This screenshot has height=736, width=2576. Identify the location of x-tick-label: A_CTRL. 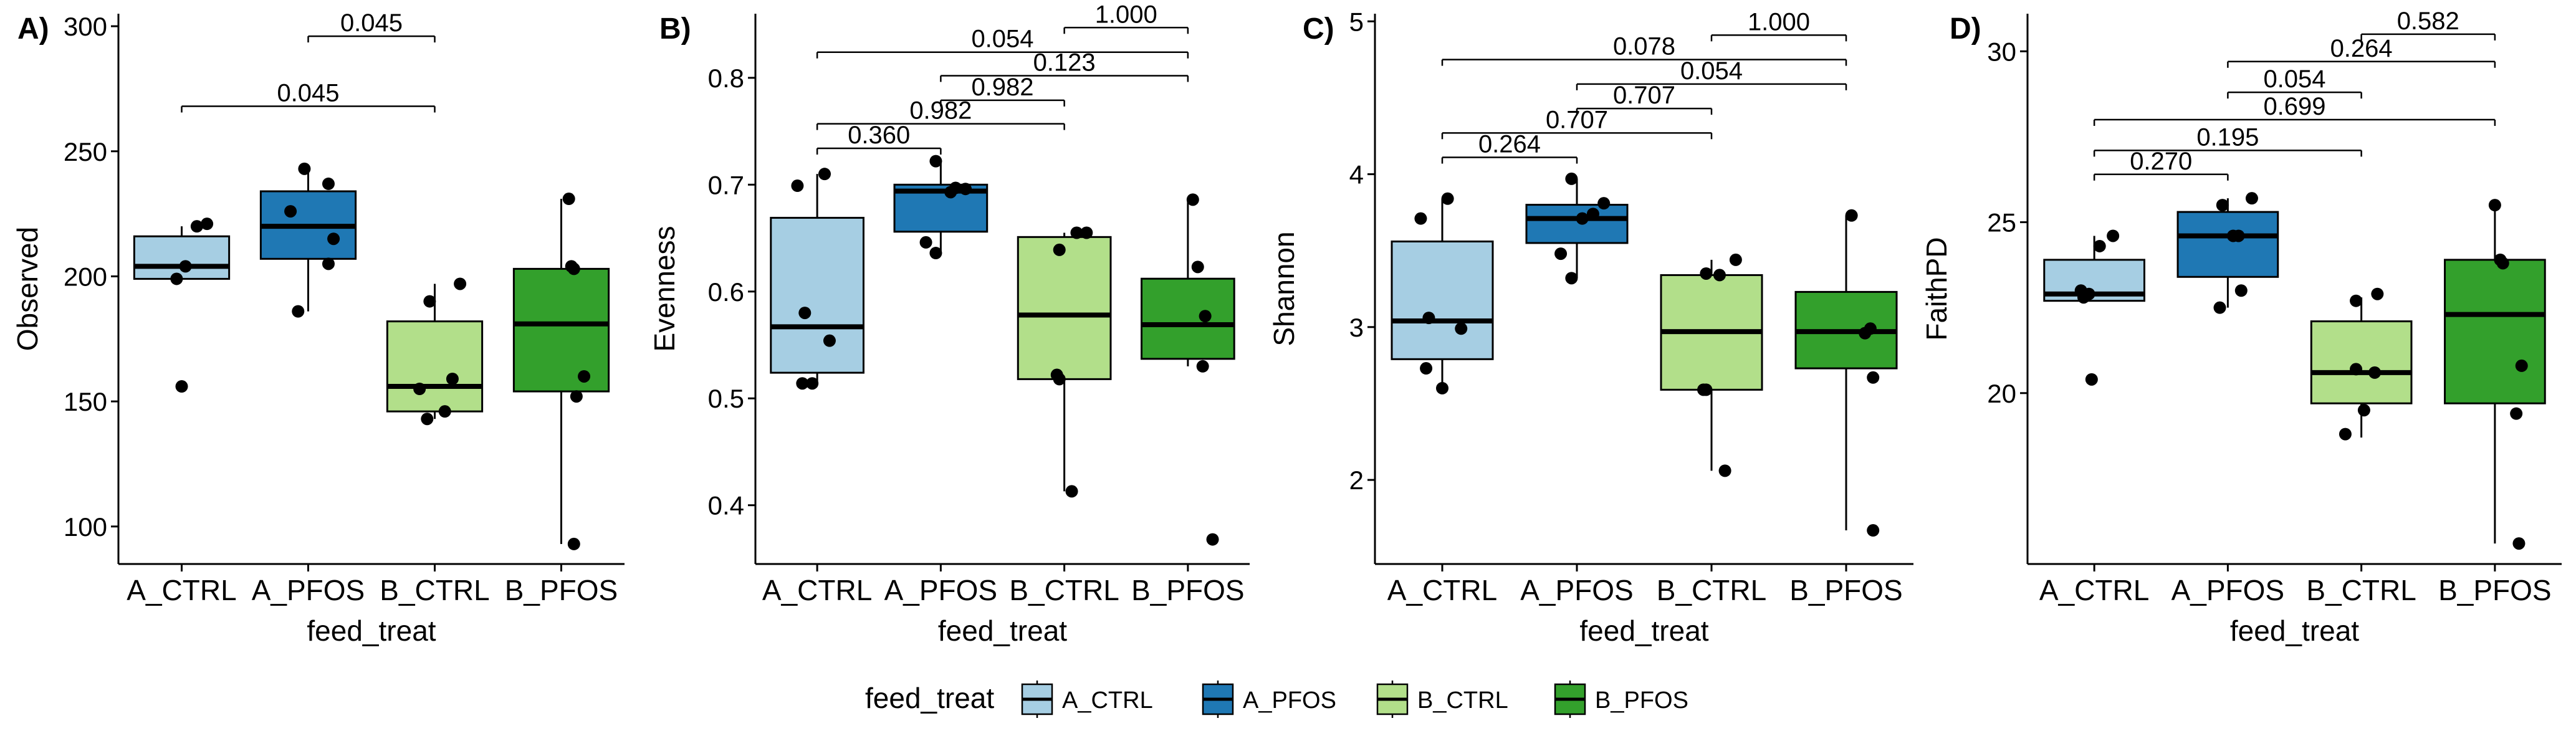
(181, 590).